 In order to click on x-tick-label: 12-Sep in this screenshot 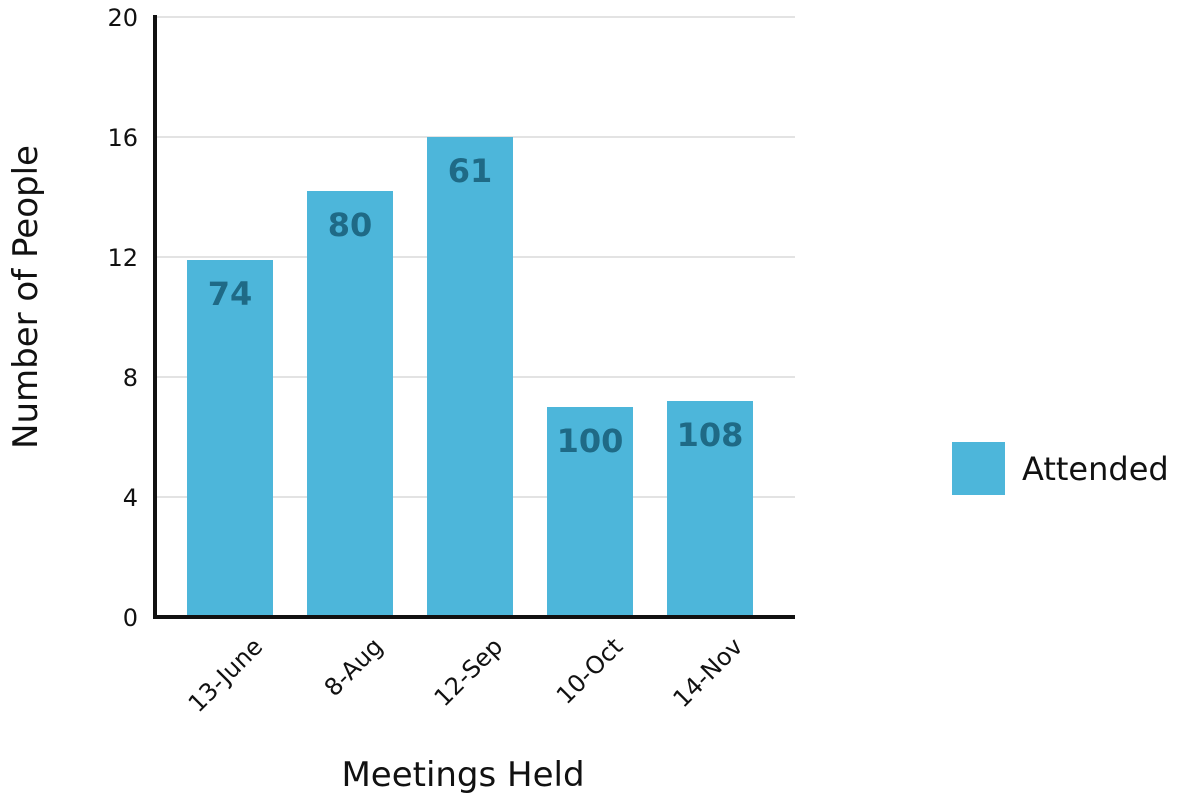, I will do `click(469, 672)`.